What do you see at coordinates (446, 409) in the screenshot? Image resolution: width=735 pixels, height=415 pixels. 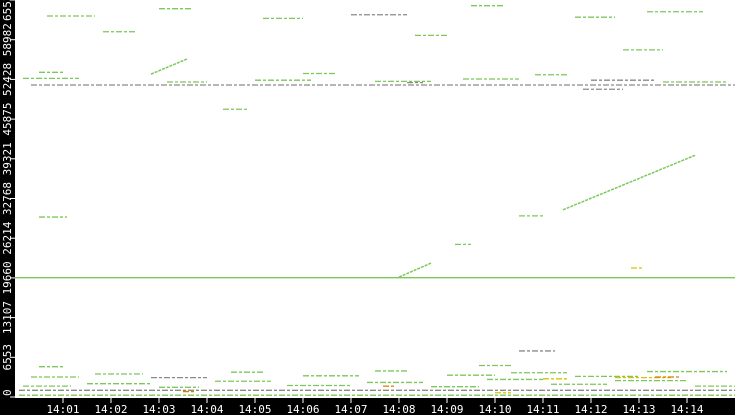 I see `x-tick-label: 14:09` at bounding box center [446, 409].